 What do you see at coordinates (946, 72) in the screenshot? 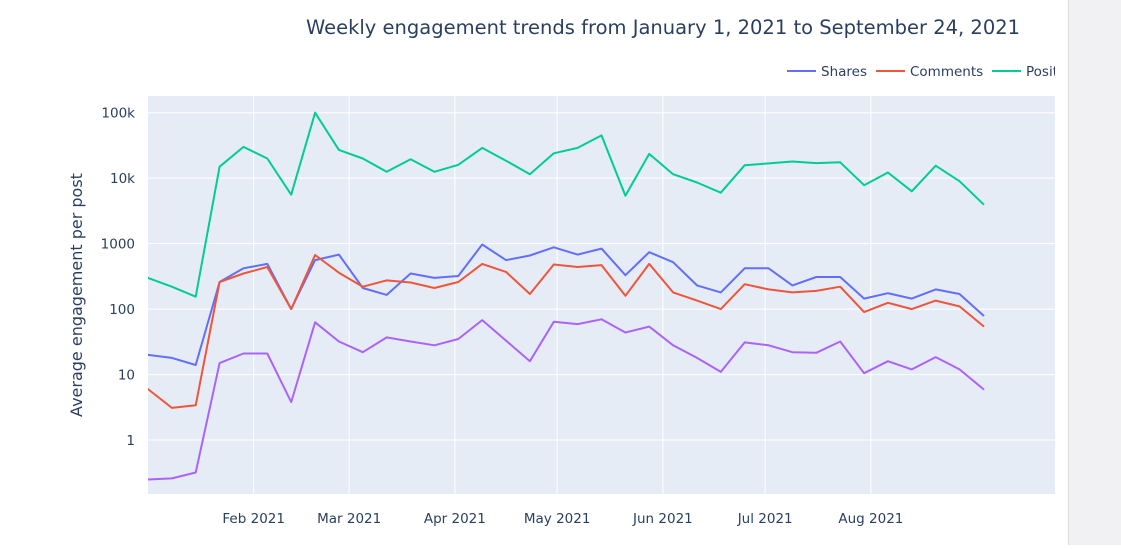
I see `legend-label: Comments` at bounding box center [946, 72].